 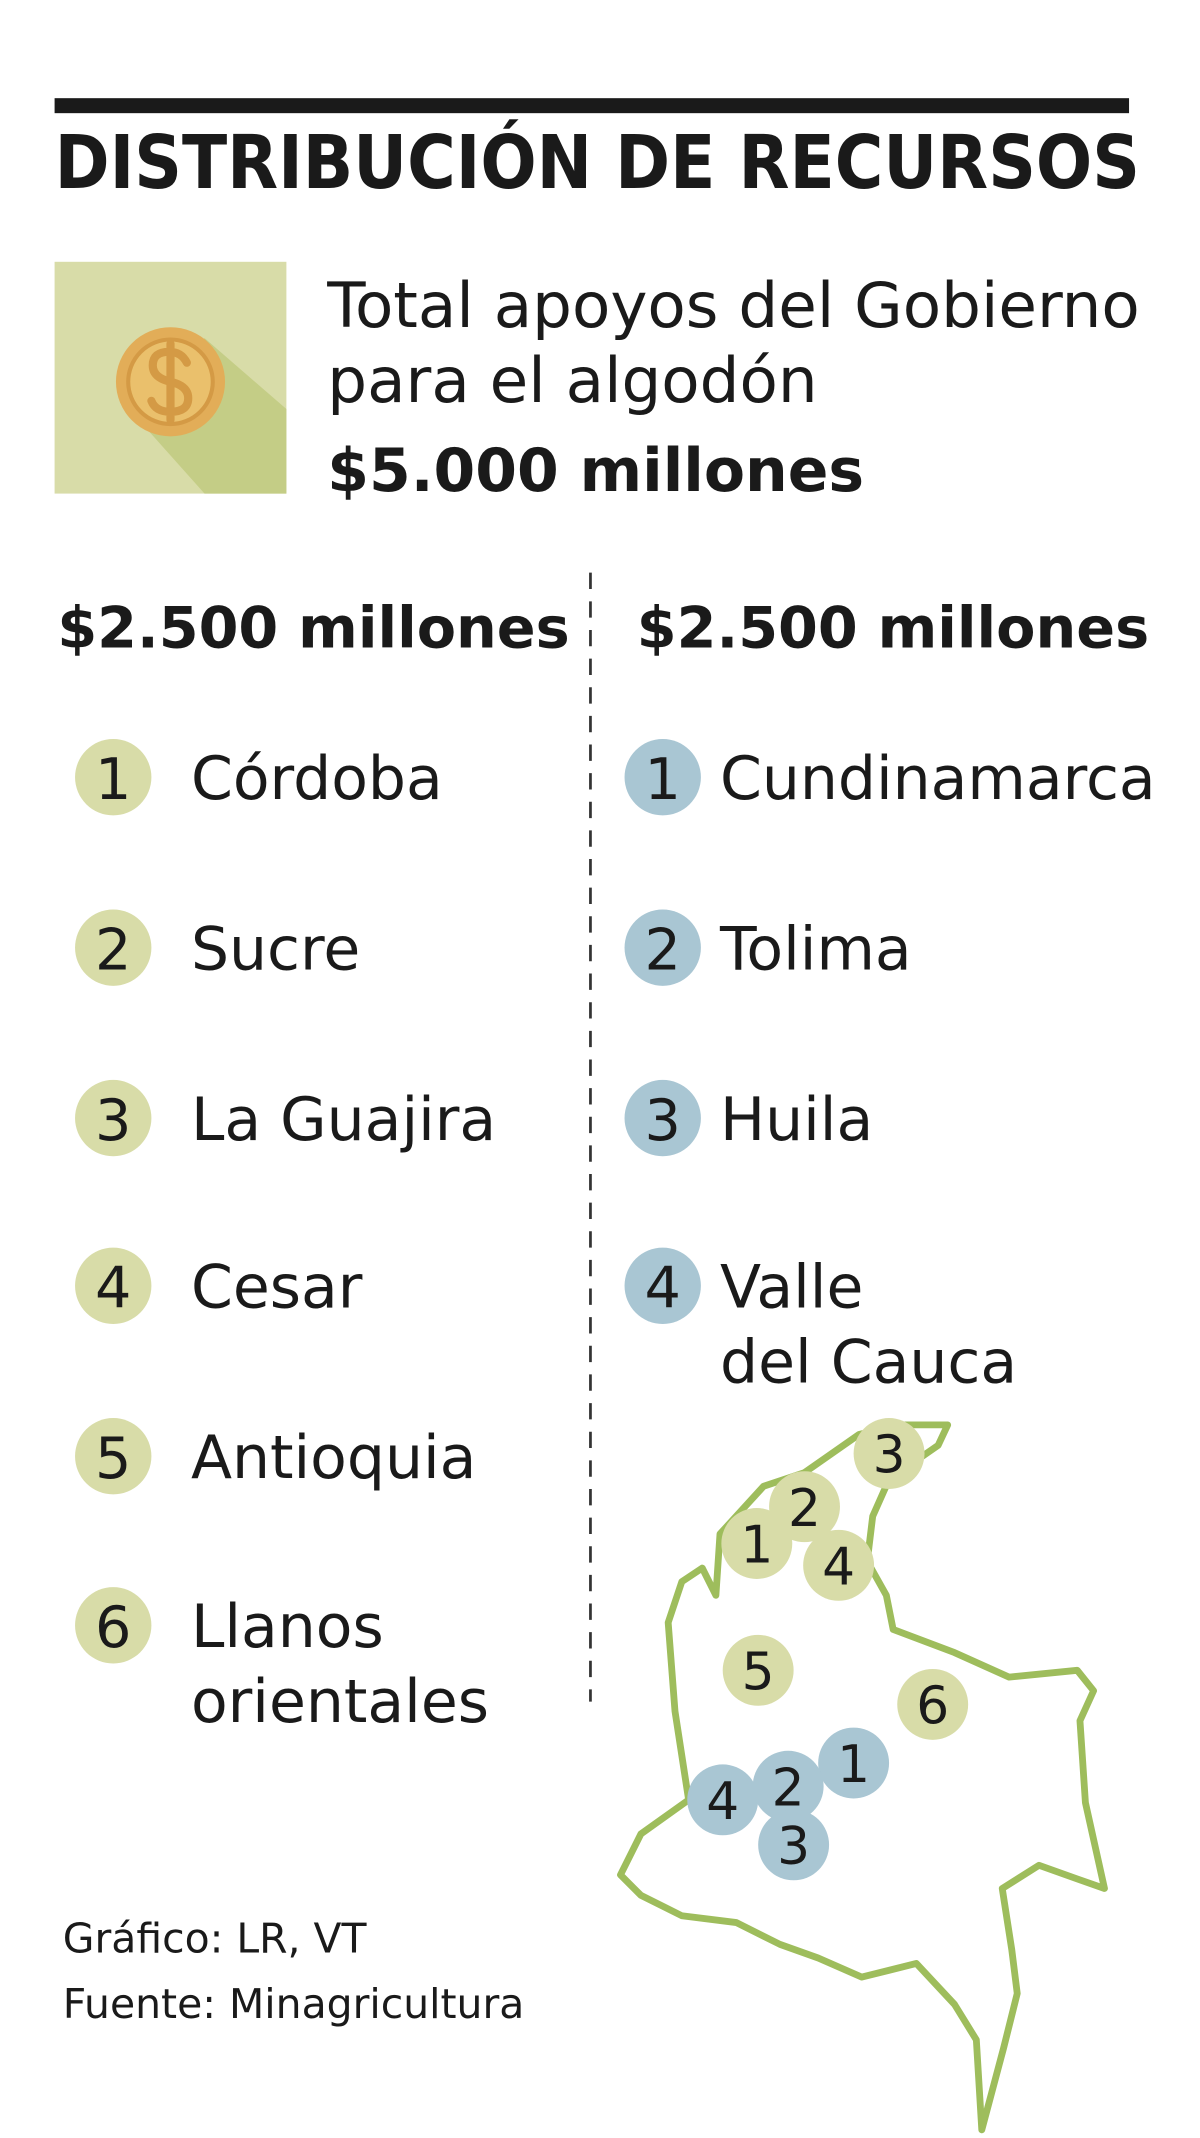 What do you see at coordinates (317, 779) in the screenshot?
I see `item-label: Córdoba` at bounding box center [317, 779].